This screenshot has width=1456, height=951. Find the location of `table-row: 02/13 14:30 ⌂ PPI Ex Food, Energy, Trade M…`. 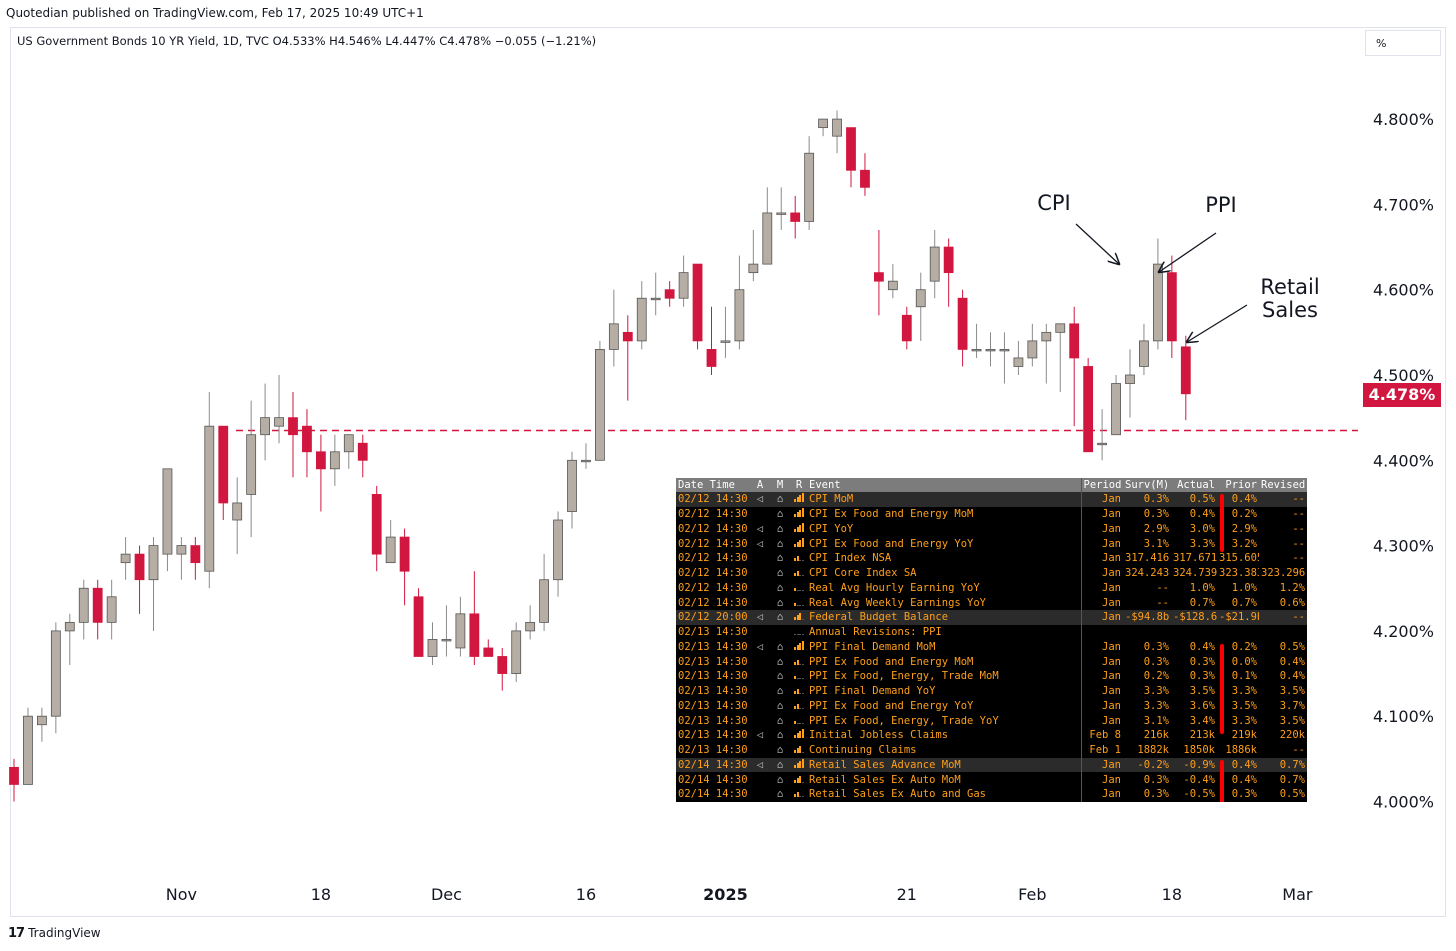

table-row: 02/13 14:30 ⌂ PPI Ex Food, Energy, Trade M… is located at coordinates (991, 676).